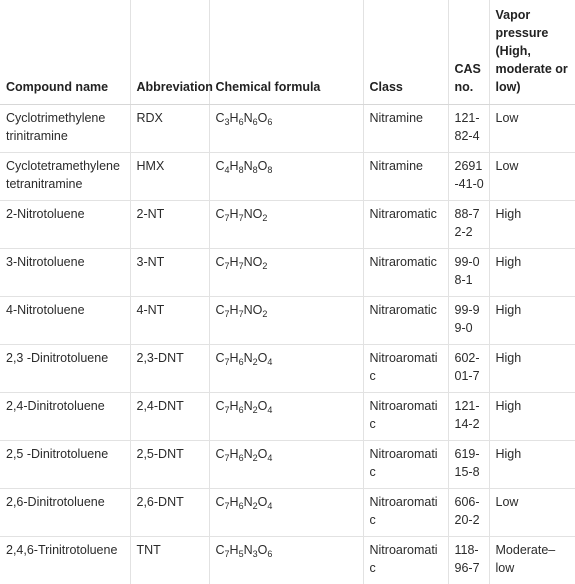  Describe the element at coordinates (286, 129) in the screenshot. I see `chemical-formula-cell: C3H6N6O6` at that location.